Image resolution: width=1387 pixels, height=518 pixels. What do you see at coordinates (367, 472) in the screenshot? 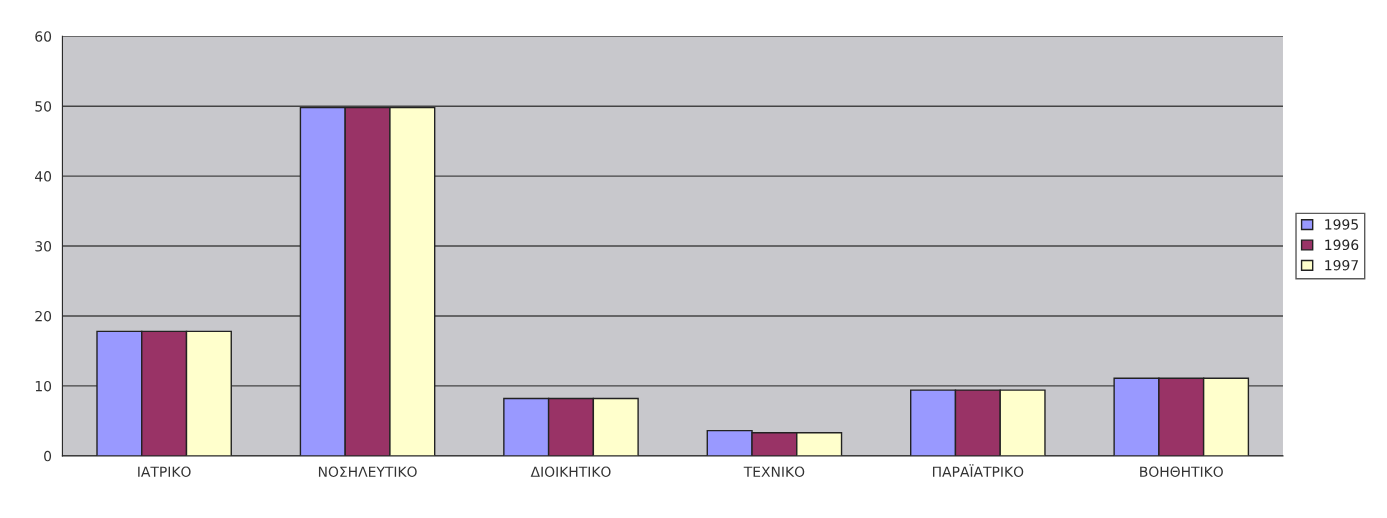
I see `x-tick-label: ΝΟΣΗΛΕΥΤΙΚΟ` at bounding box center [367, 472].